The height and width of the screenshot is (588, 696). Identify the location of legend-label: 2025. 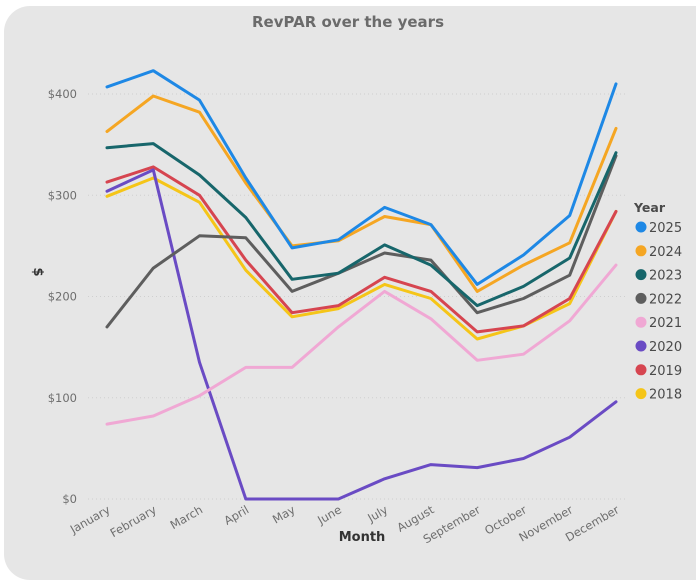
(665, 228).